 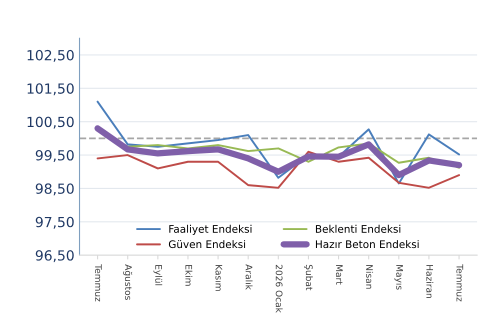 What do you see at coordinates (55, 156) in the screenshot?
I see `y-tick-label: 99,50` at bounding box center [55, 156].